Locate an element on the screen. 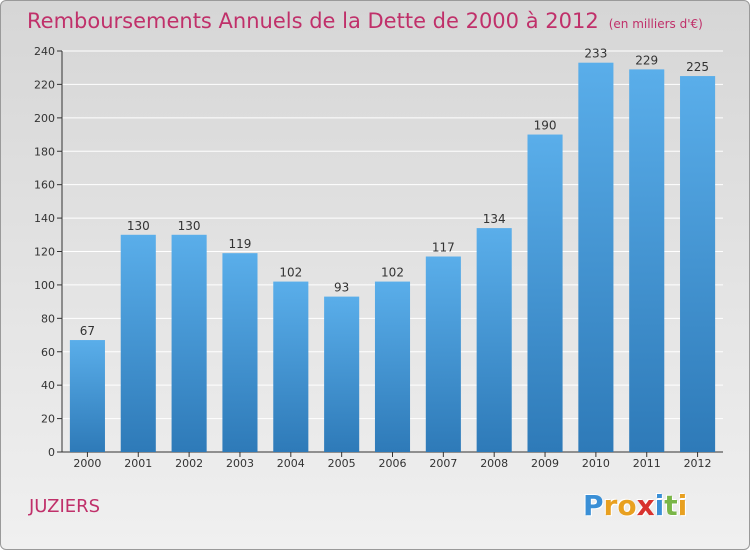  x-tick-label: 2003 is located at coordinates (240, 463).